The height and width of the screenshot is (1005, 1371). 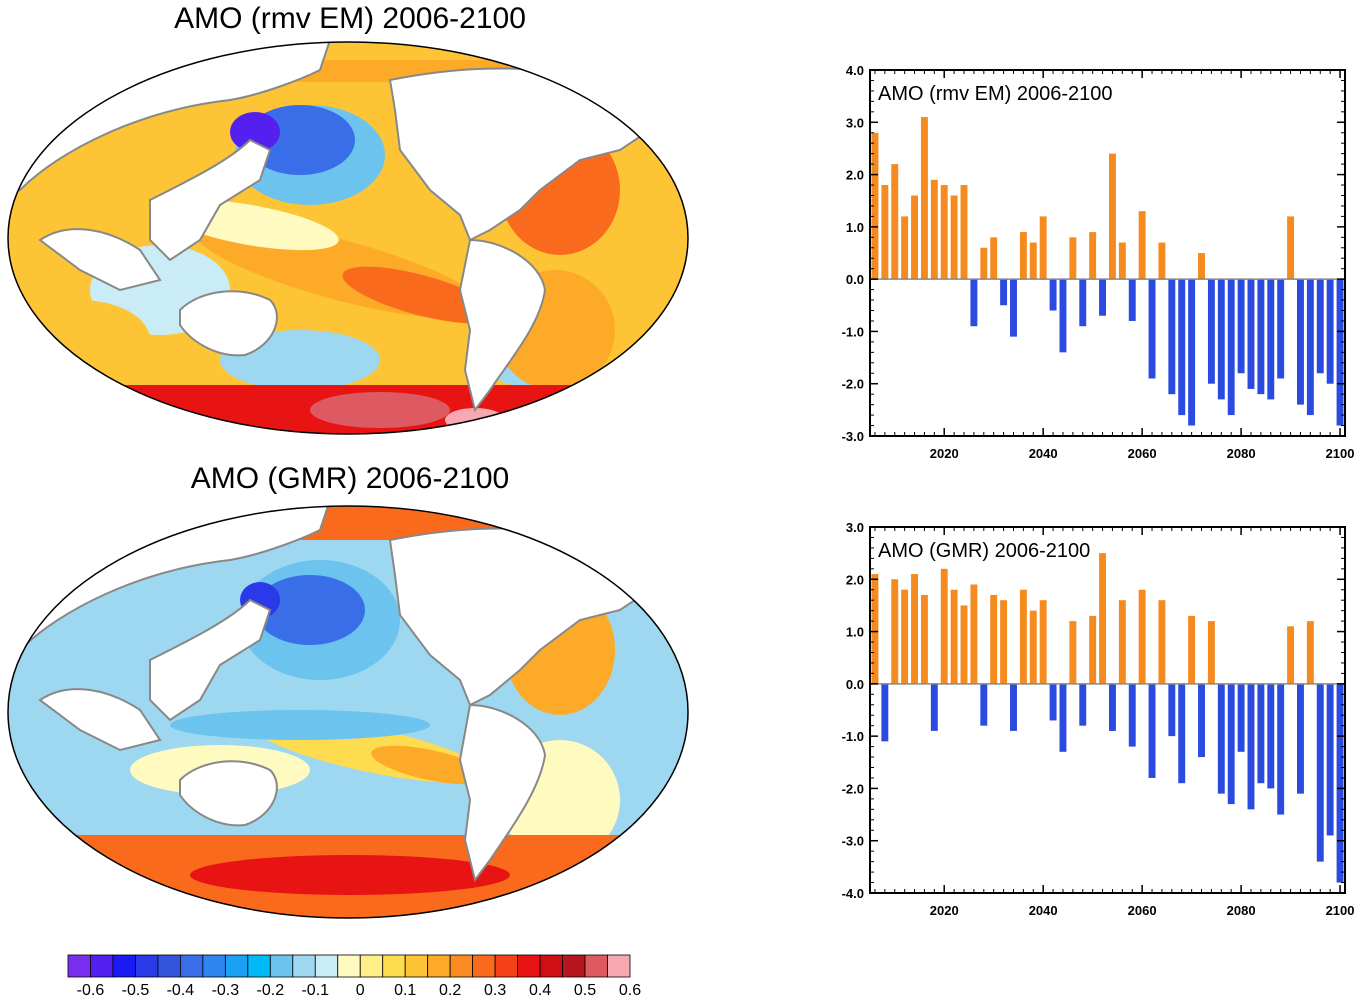 What do you see at coordinates (1043, 453) in the screenshot?
I see `x-tick-label: 2040` at bounding box center [1043, 453].